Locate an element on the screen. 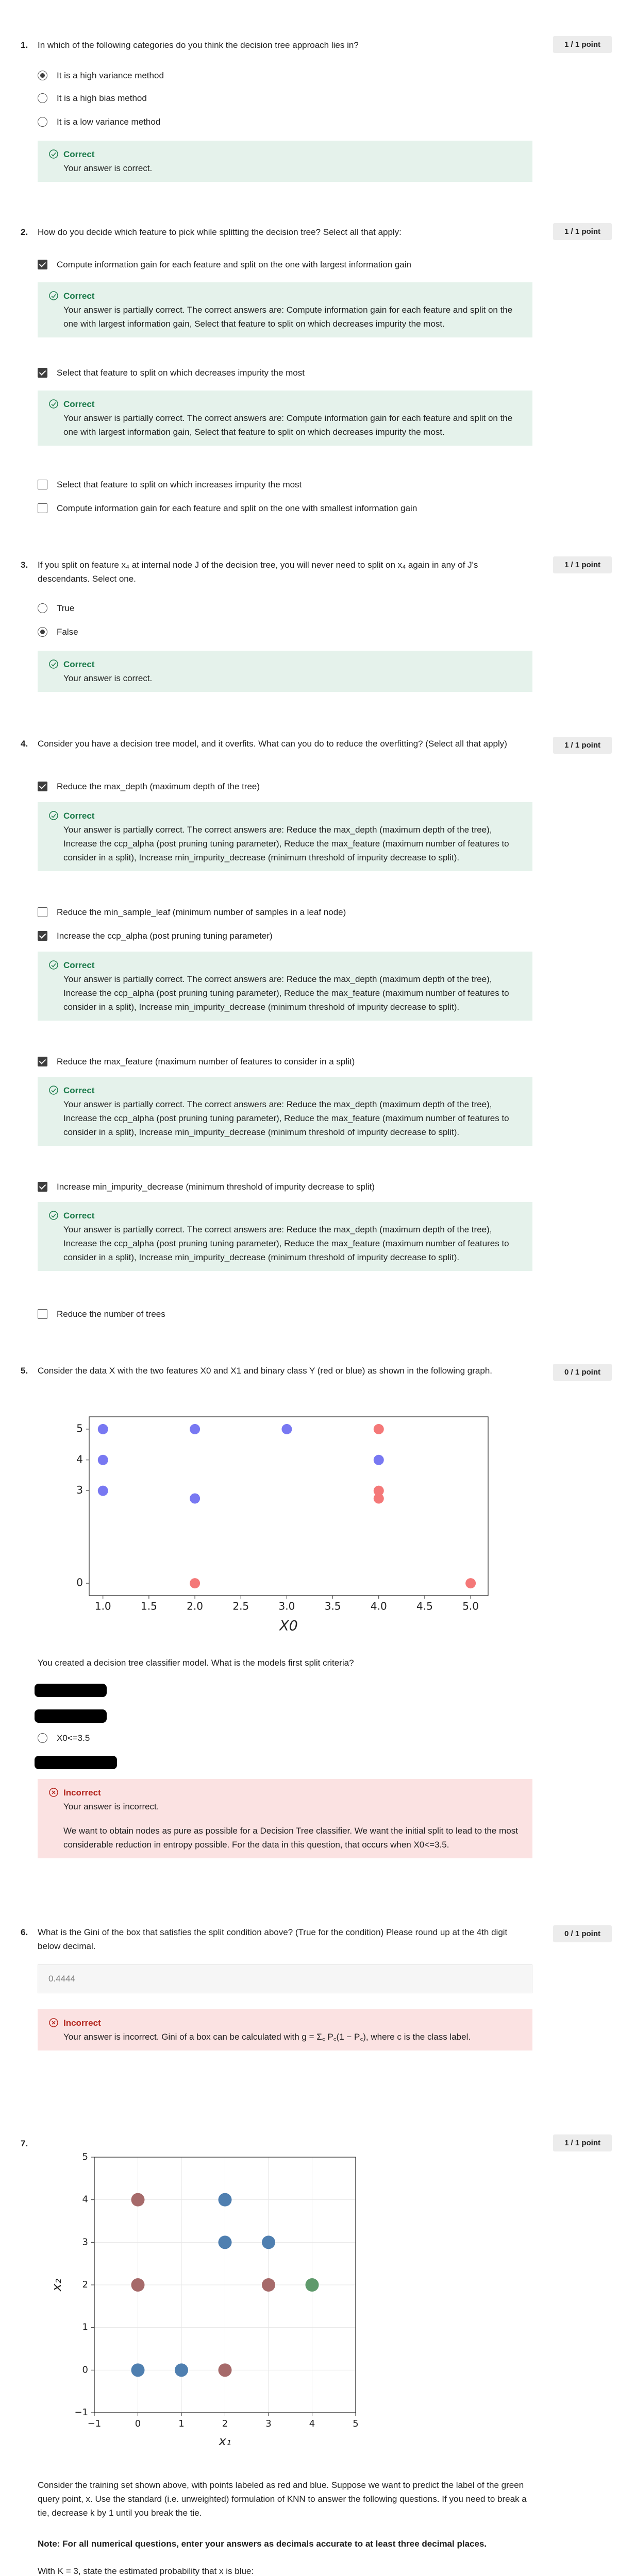 This screenshot has width=635, height=2576. feedback-status: Incorrect is located at coordinates (82, 1793).